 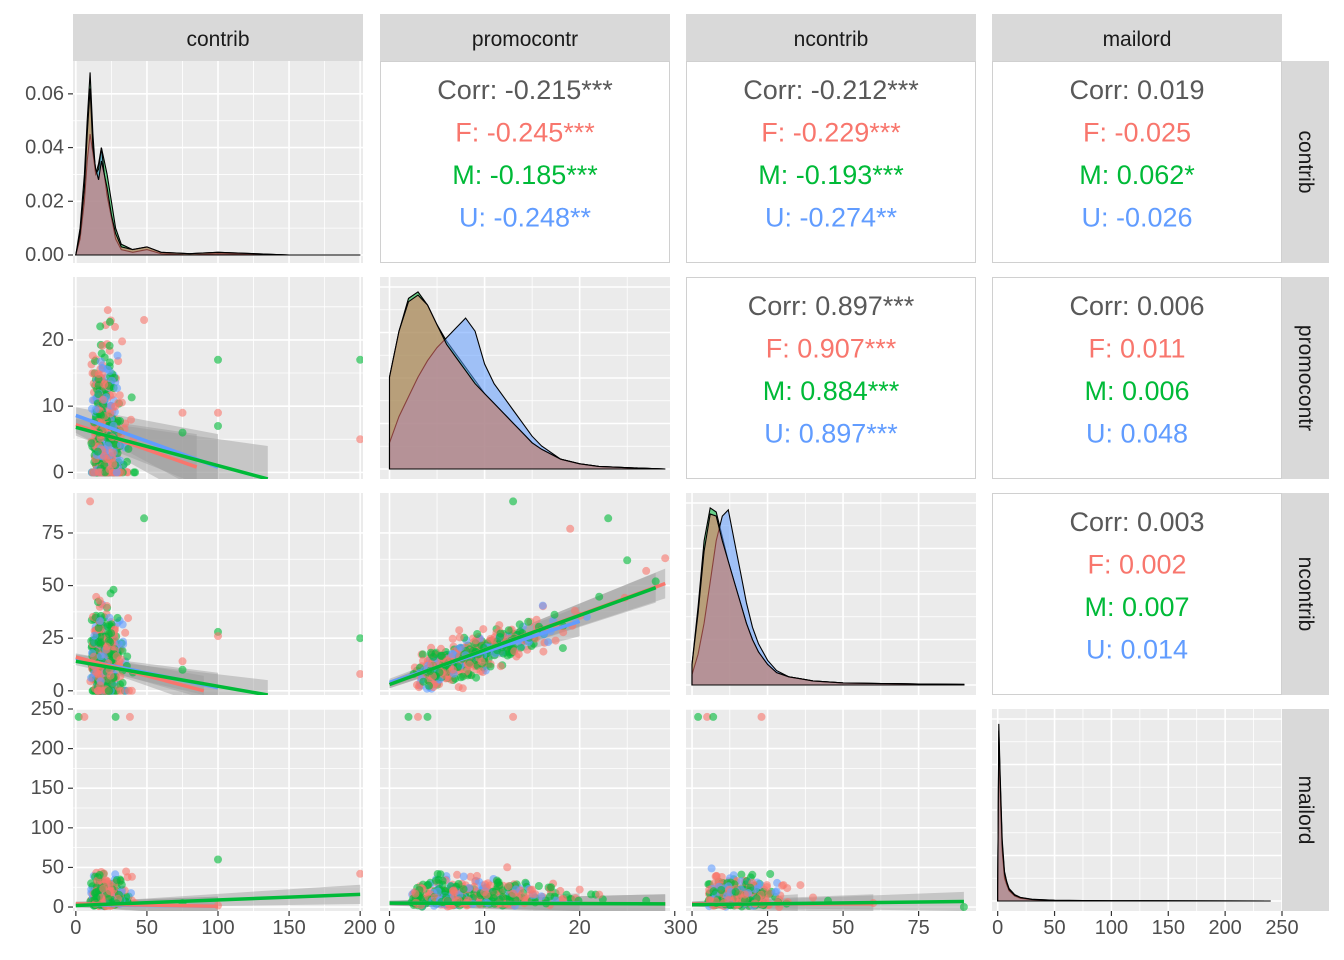 What do you see at coordinates (1137, 37) in the screenshot?
I see `strip-top-mailord` at bounding box center [1137, 37].